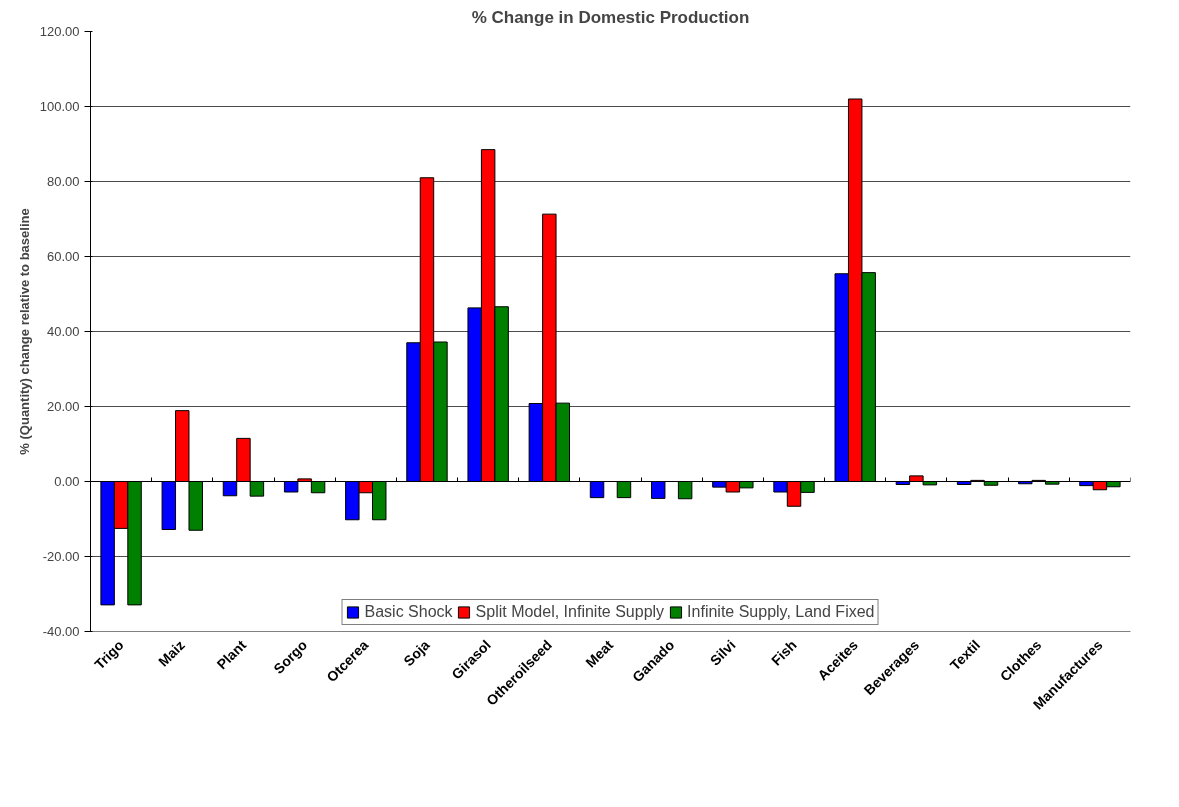  I want to click on y-tick-label: 100.00, so click(59, 106).